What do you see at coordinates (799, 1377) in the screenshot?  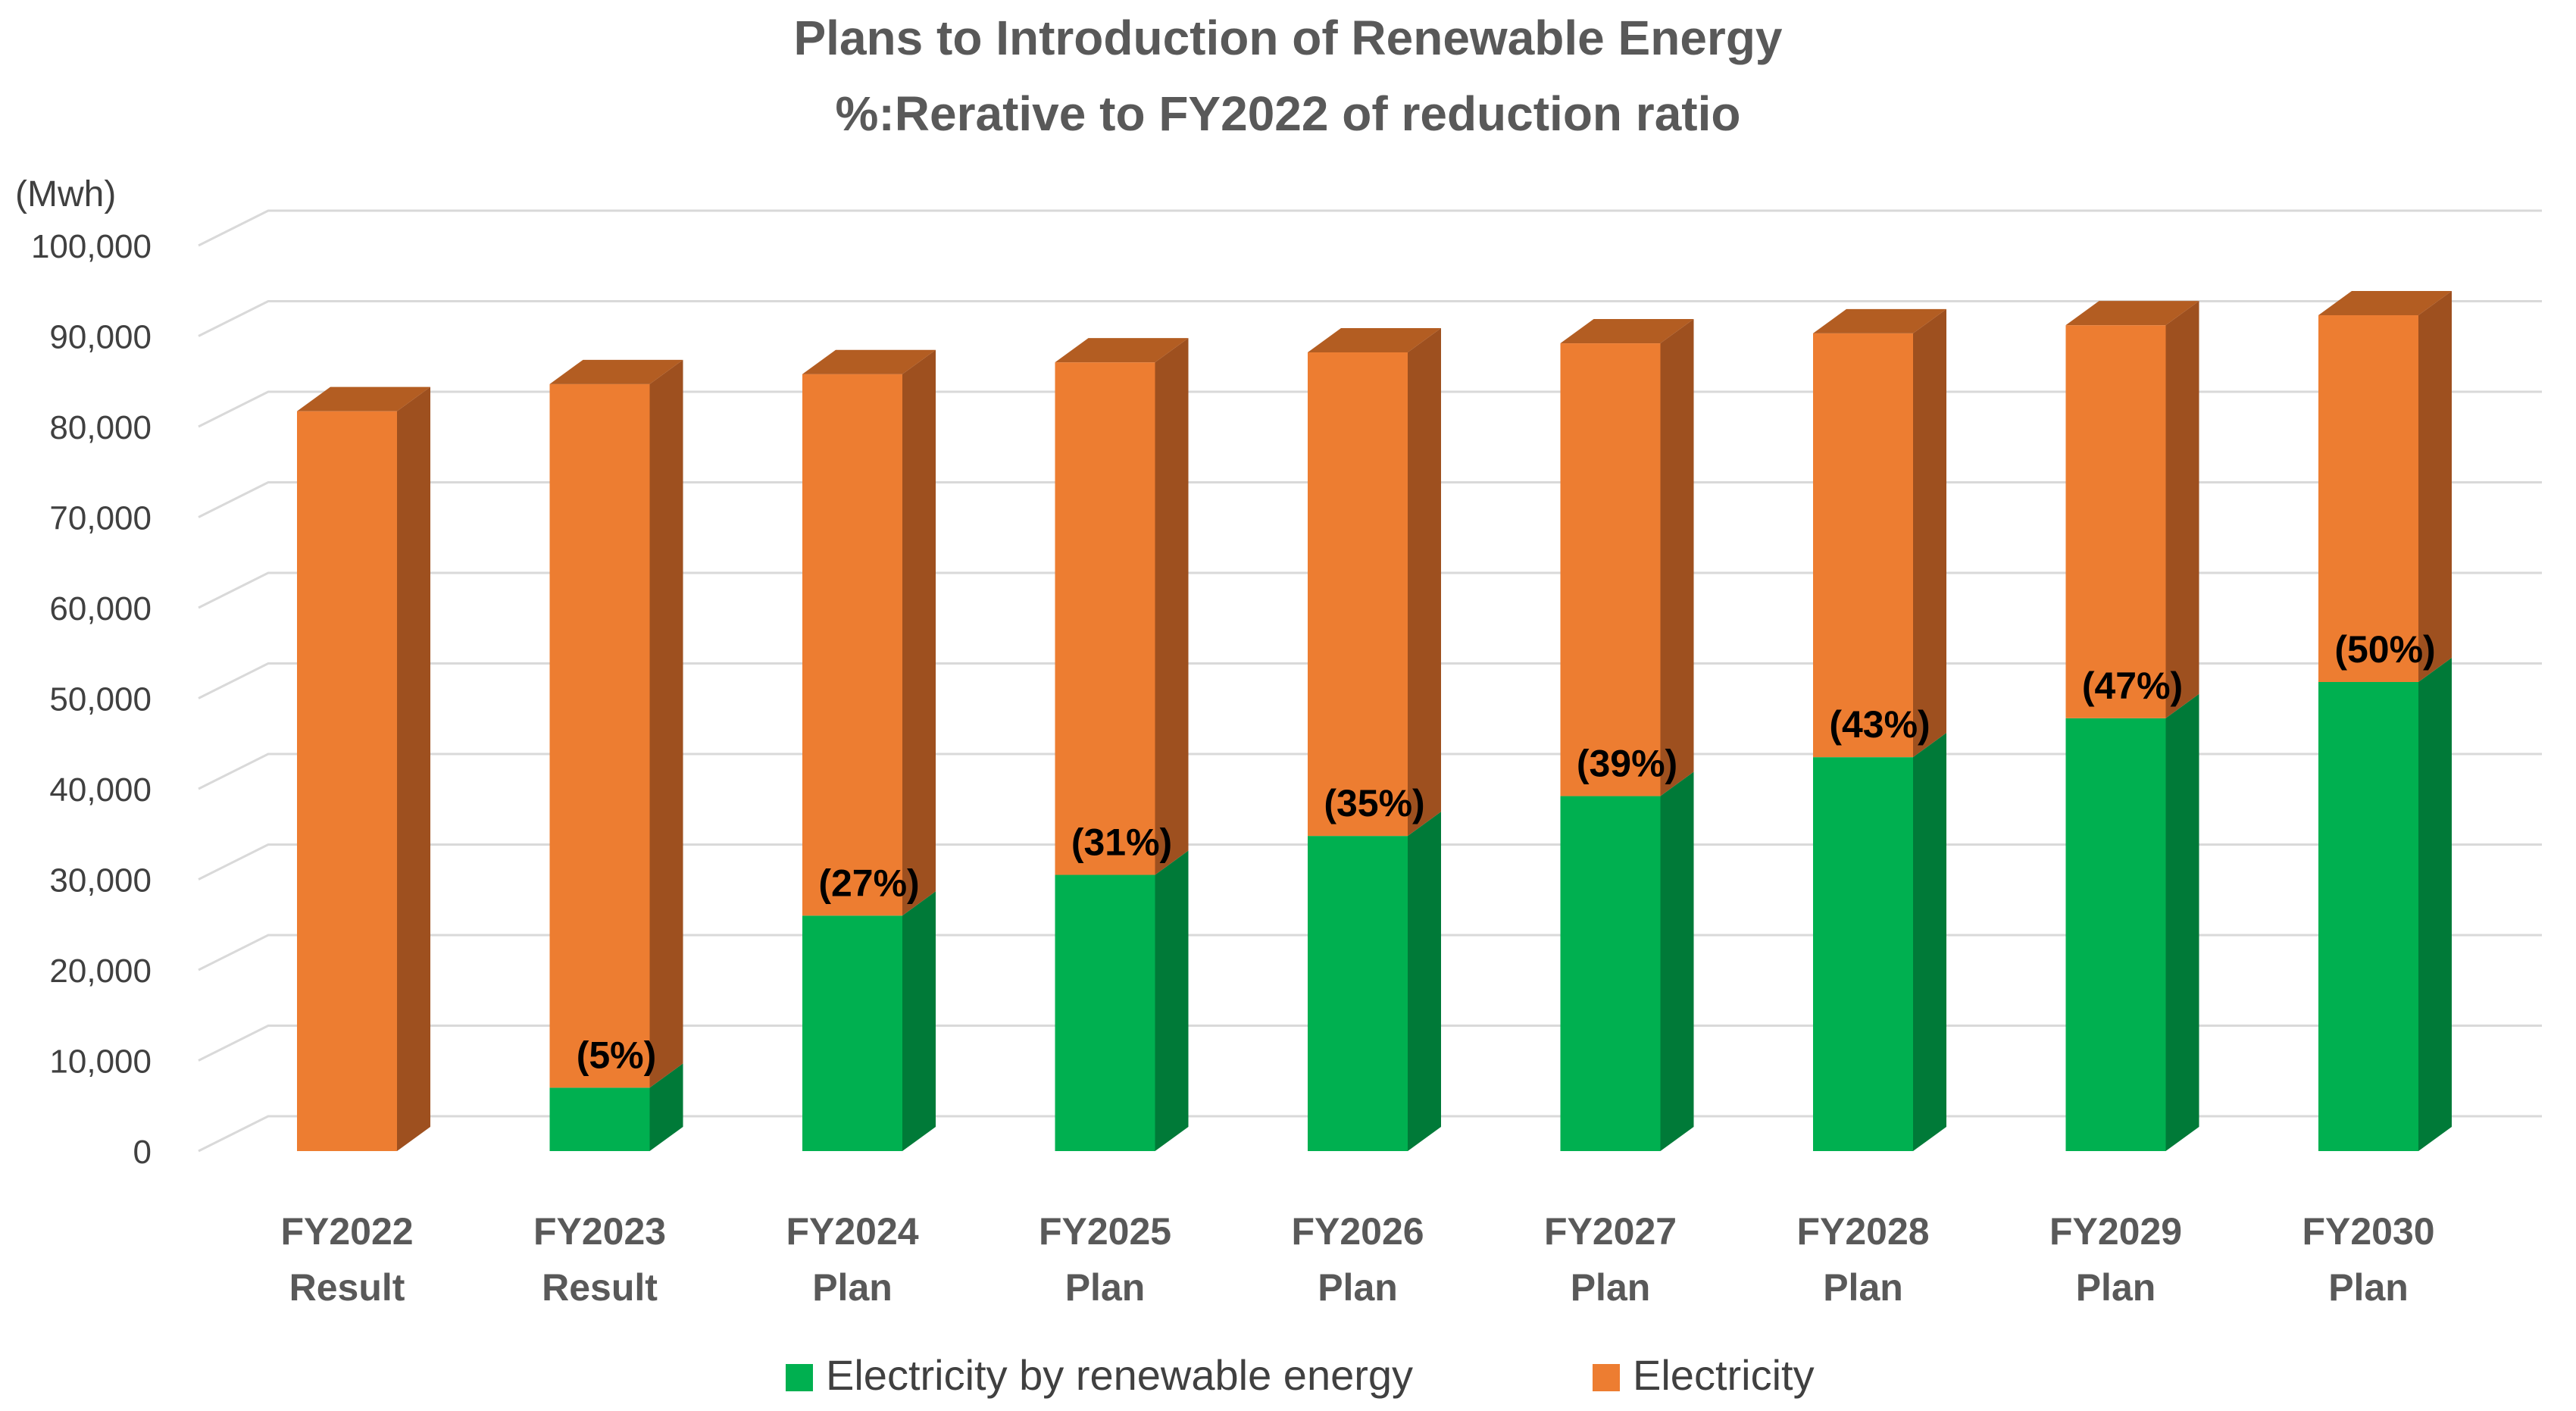 I see `legend-swatch-renewable` at bounding box center [799, 1377].